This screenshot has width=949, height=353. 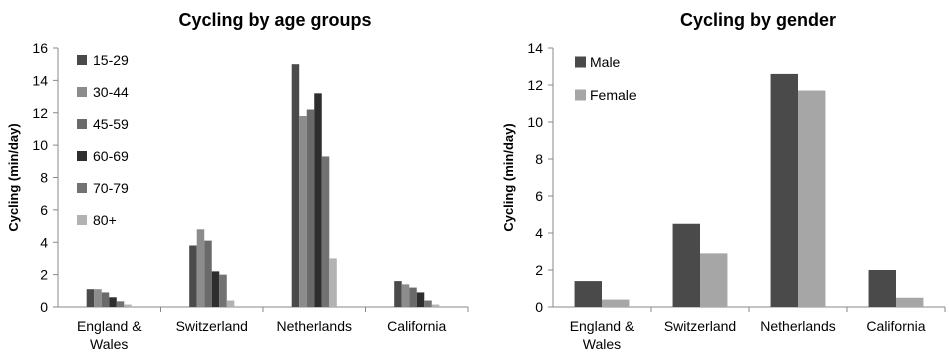 I want to click on legend-label: 60-69, so click(x=111, y=156).